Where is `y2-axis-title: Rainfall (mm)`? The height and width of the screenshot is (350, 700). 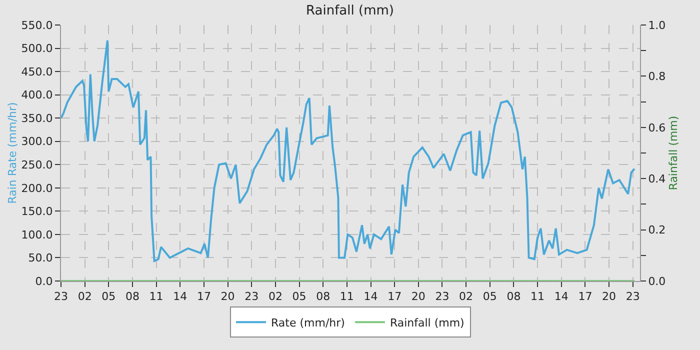 y2-axis-title: Rainfall (mm) is located at coordinates (673, 153).